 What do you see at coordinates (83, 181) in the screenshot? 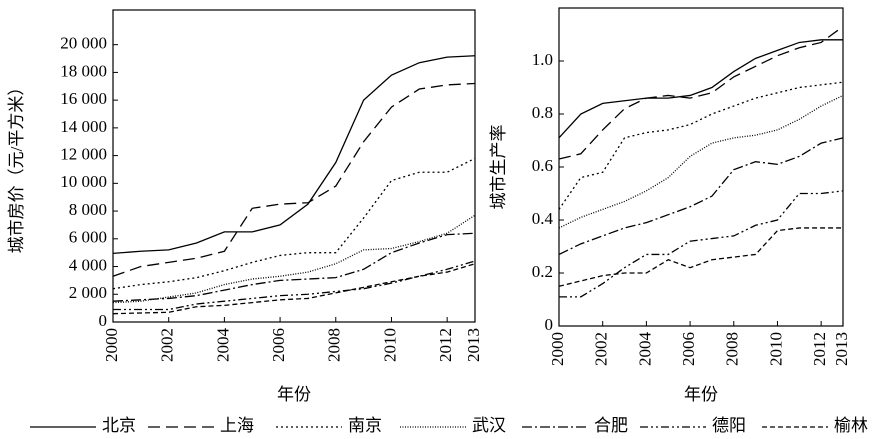
I see `y-tick-label: 10 000` at bounding box center [83, 181].